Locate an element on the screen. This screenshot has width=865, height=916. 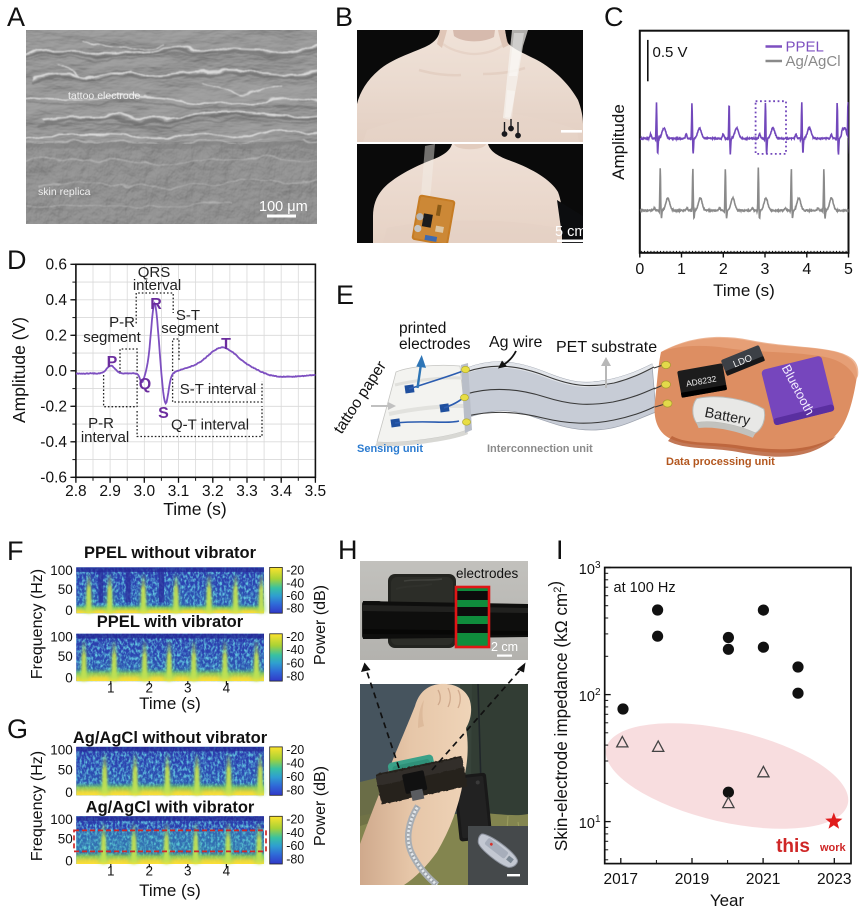
svg-text: 0.5 V is located at coordinates (670, 52).